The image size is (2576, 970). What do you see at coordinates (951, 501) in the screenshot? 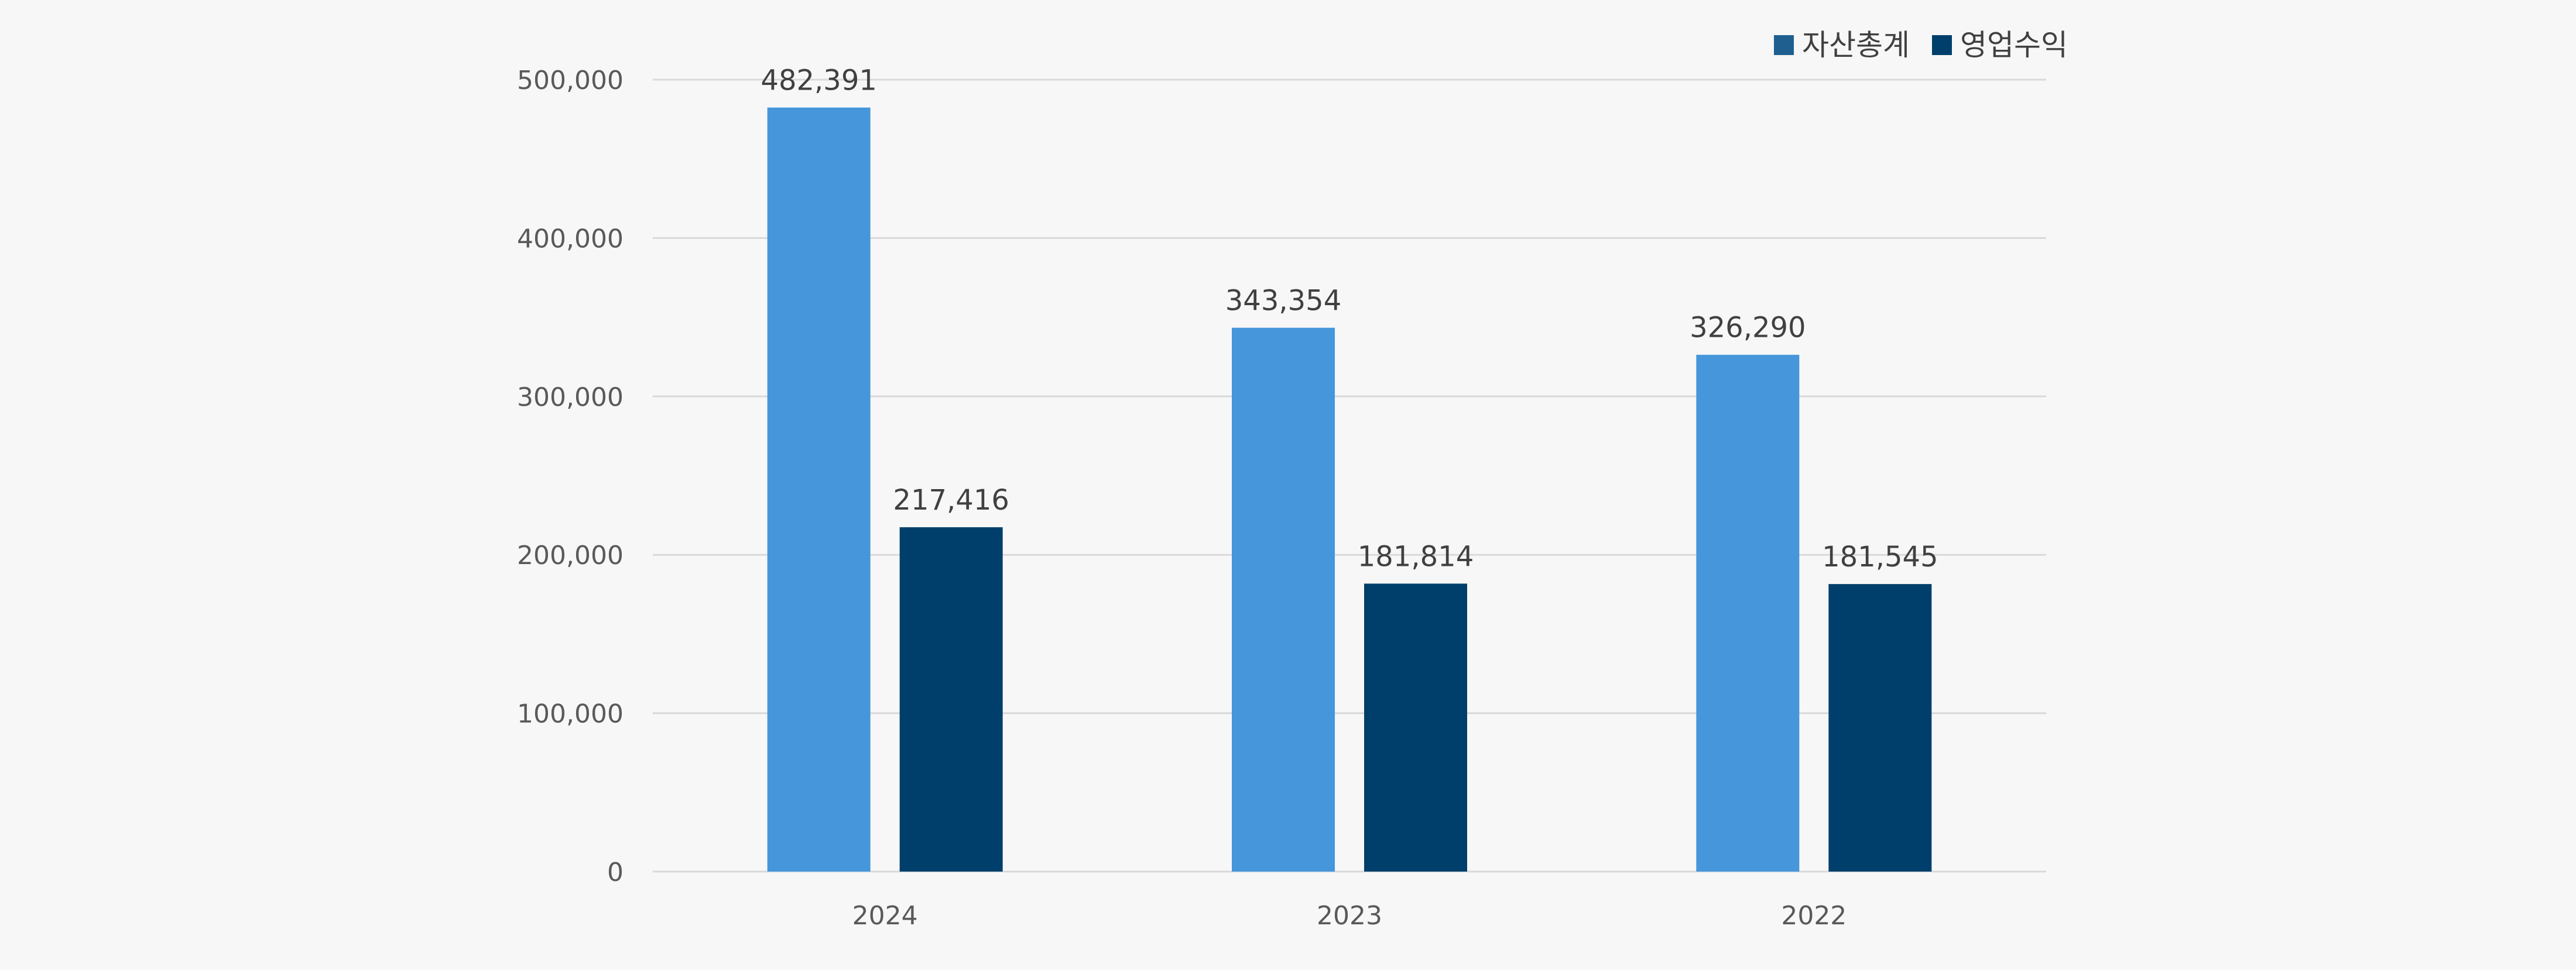
I see `data-label: 217,416` at bounding box center [951, 501].